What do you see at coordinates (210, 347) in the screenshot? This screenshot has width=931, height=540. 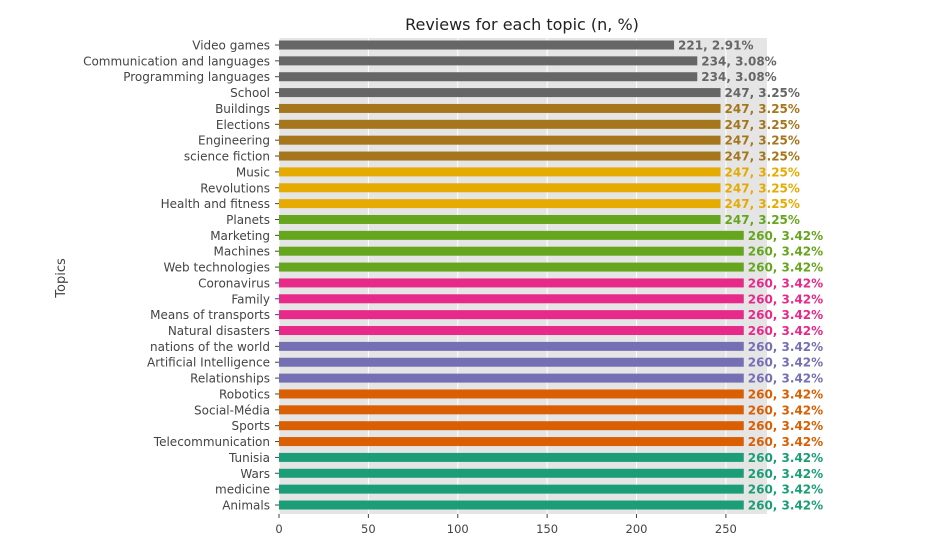 I see `category-label: nations of the world` at bounding box center [210, 347].